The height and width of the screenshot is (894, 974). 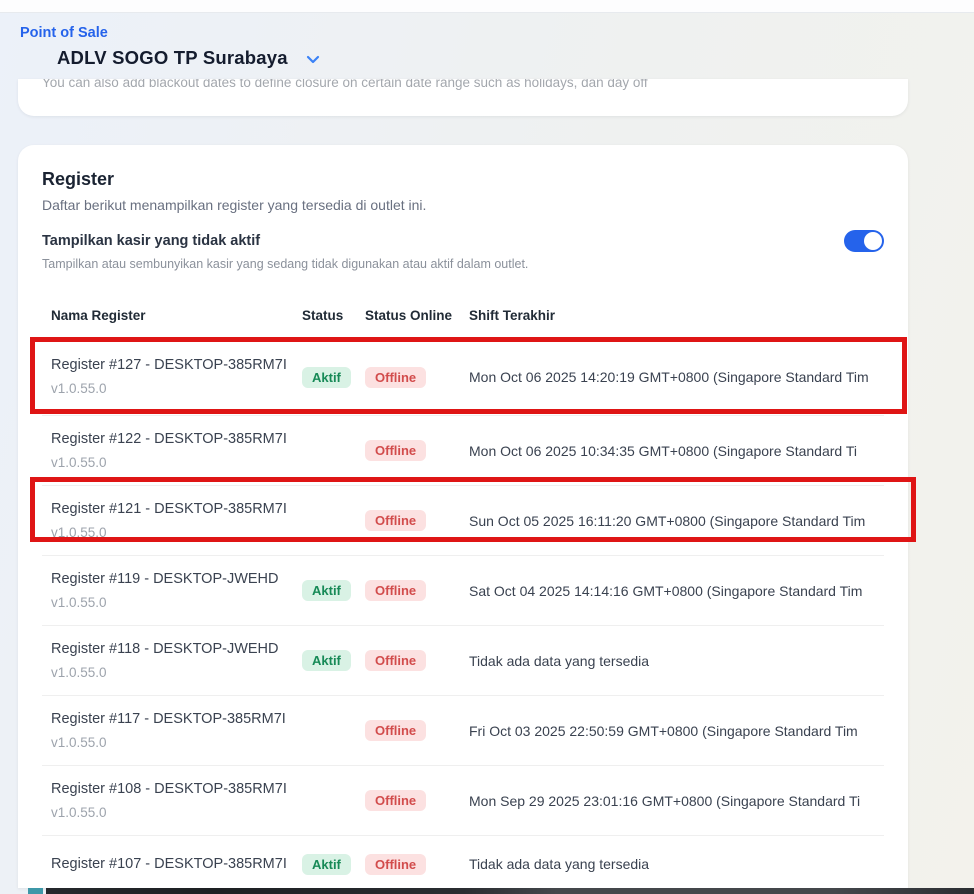 I want to click on register-name: Register #127 - DESKTOP-385RM7I, so click(x=169, y=365).